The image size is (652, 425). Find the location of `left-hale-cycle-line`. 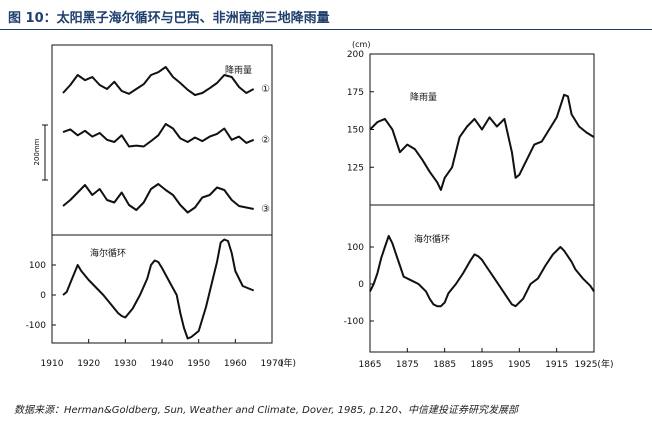

left-hale-cycle-line is located at coordinates (158, 289).